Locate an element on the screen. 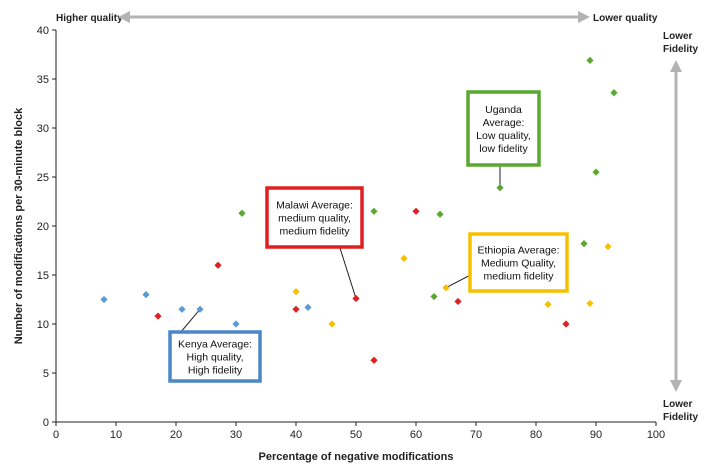  callout-box-kenya is located at coordinates (215, 356).